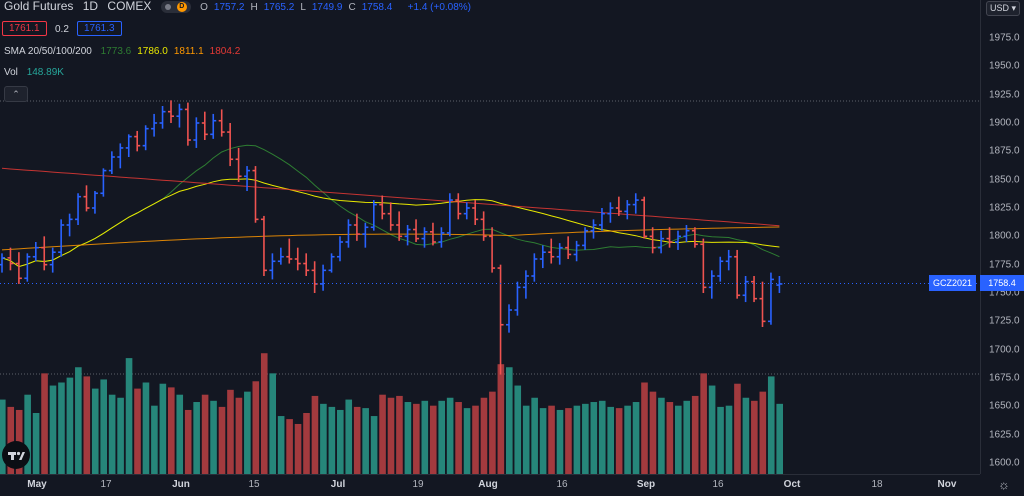 This screenshot has height=496, width=1024. What do you see at coordinates (1004, 95) in the screenshot?
I see `price-tick-label: 1925.0` at bounding box center [1004, 95].